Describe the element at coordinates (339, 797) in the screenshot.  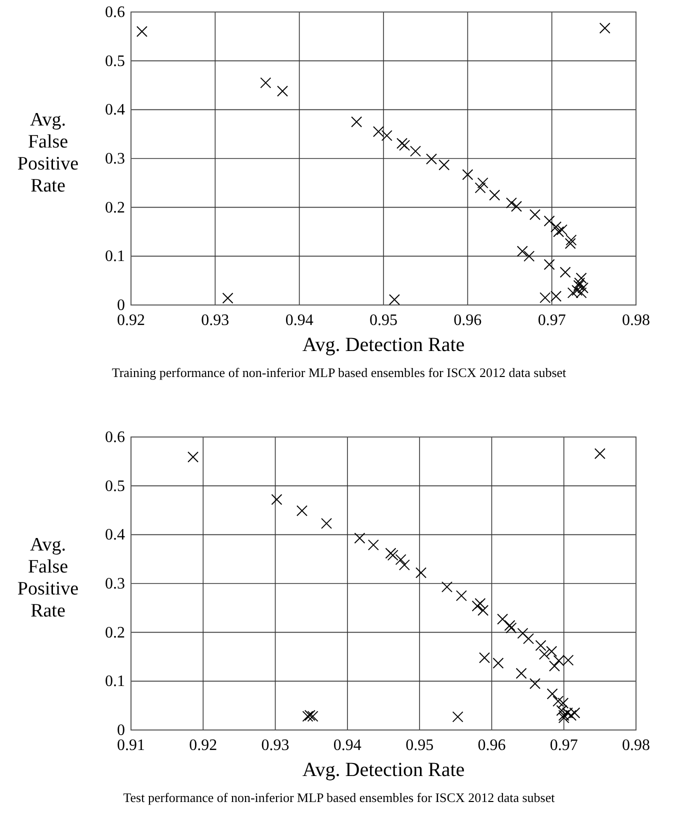
I see `text: Test performance of non-inferior MLP based ensembles for ISCX 2012 data subset` at that location.